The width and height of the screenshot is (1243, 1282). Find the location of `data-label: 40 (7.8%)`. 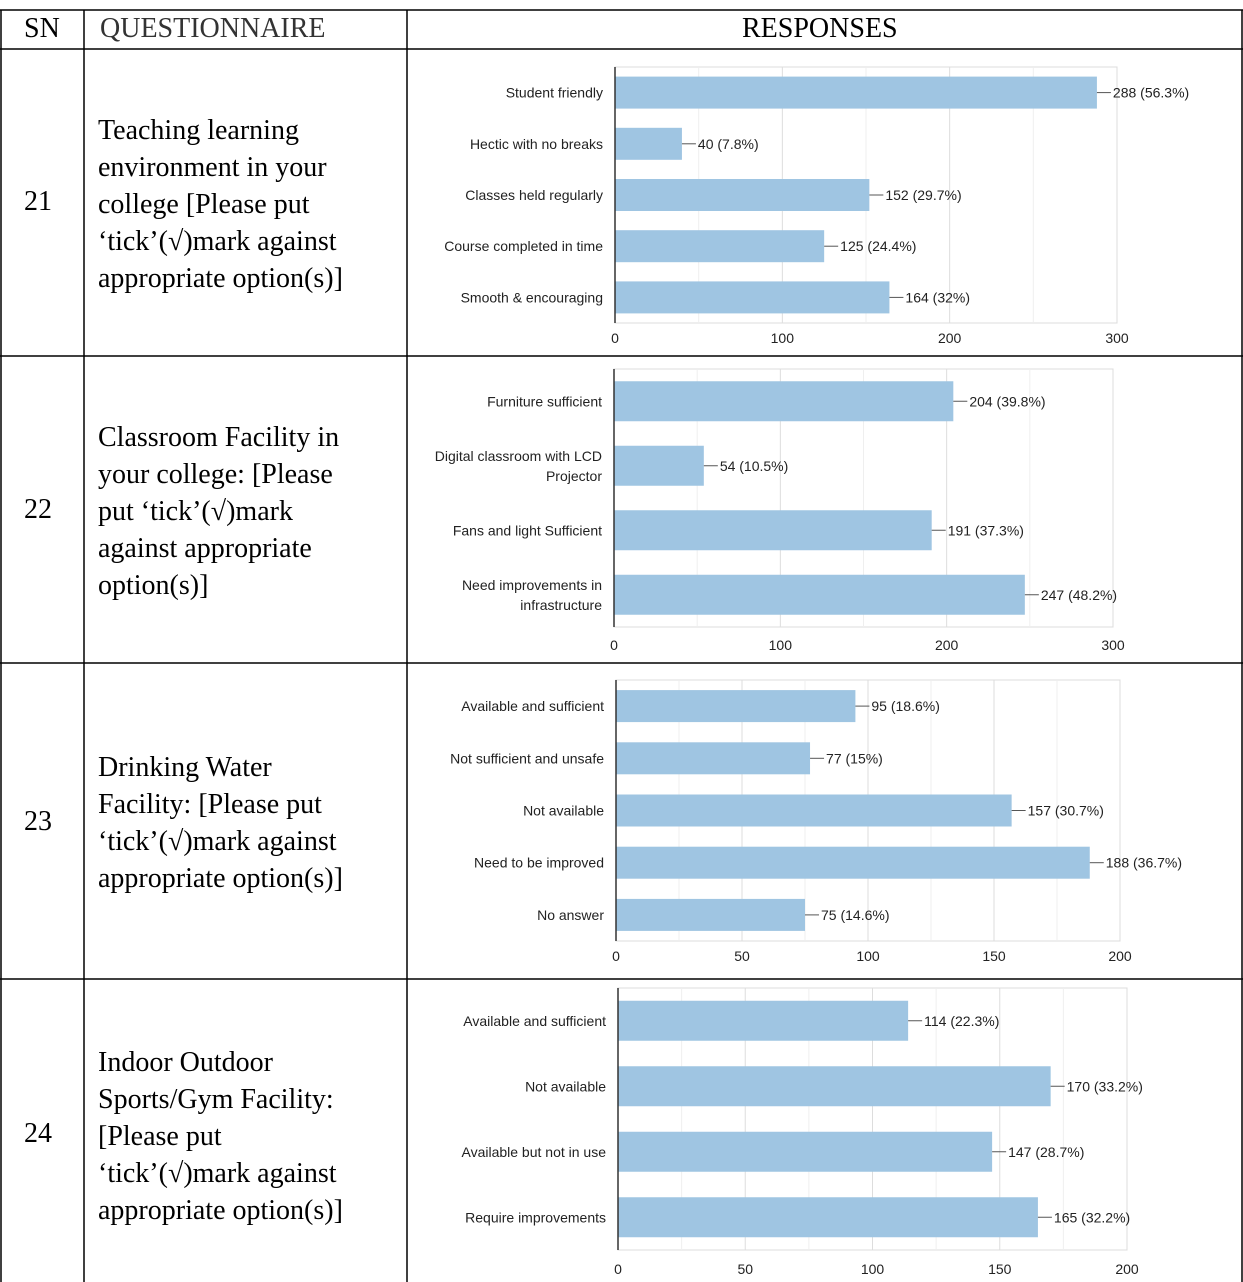

data-label: 40 (7.8%) is located at coordinates (728, 144).